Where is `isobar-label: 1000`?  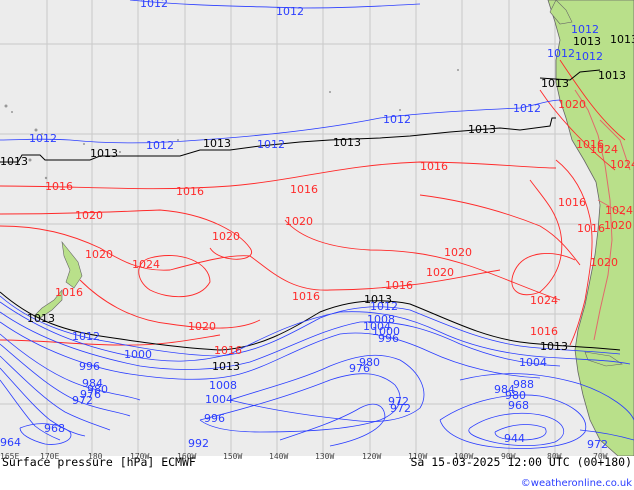
isobar-label: 1000 is located at coordinates (386, 331).